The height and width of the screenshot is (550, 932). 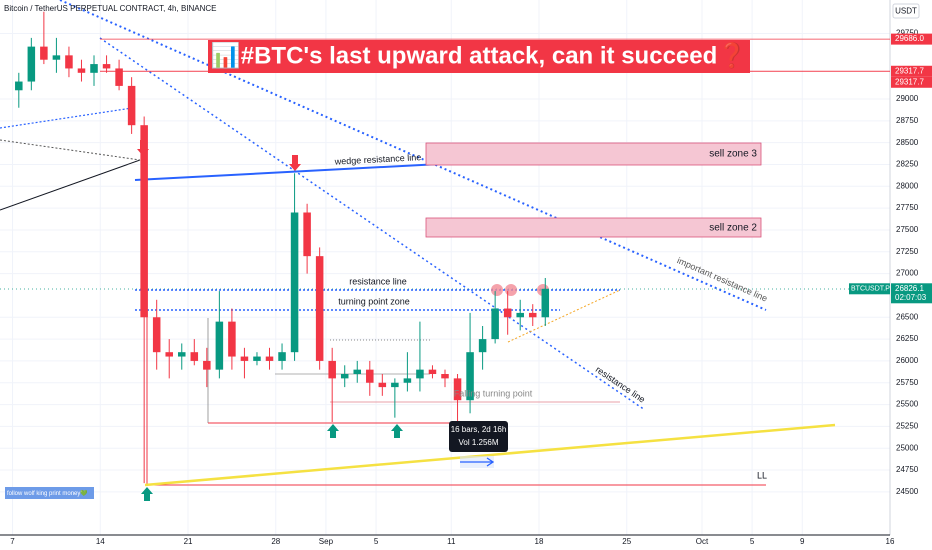 What do you see at coordinates (478, 436) in the screenshot?
I see `tooltip` at bounding box center [478, 436].